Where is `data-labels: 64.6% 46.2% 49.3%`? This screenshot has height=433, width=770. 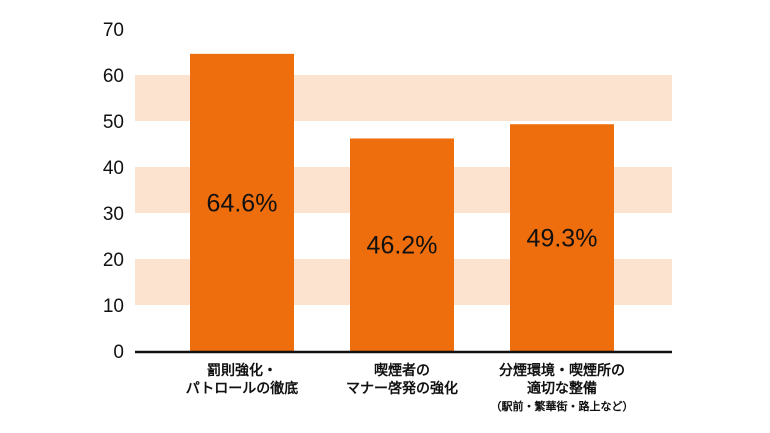 data-labels: 64.6% 46.2% 49.3% is located at coordinates (402, 224).